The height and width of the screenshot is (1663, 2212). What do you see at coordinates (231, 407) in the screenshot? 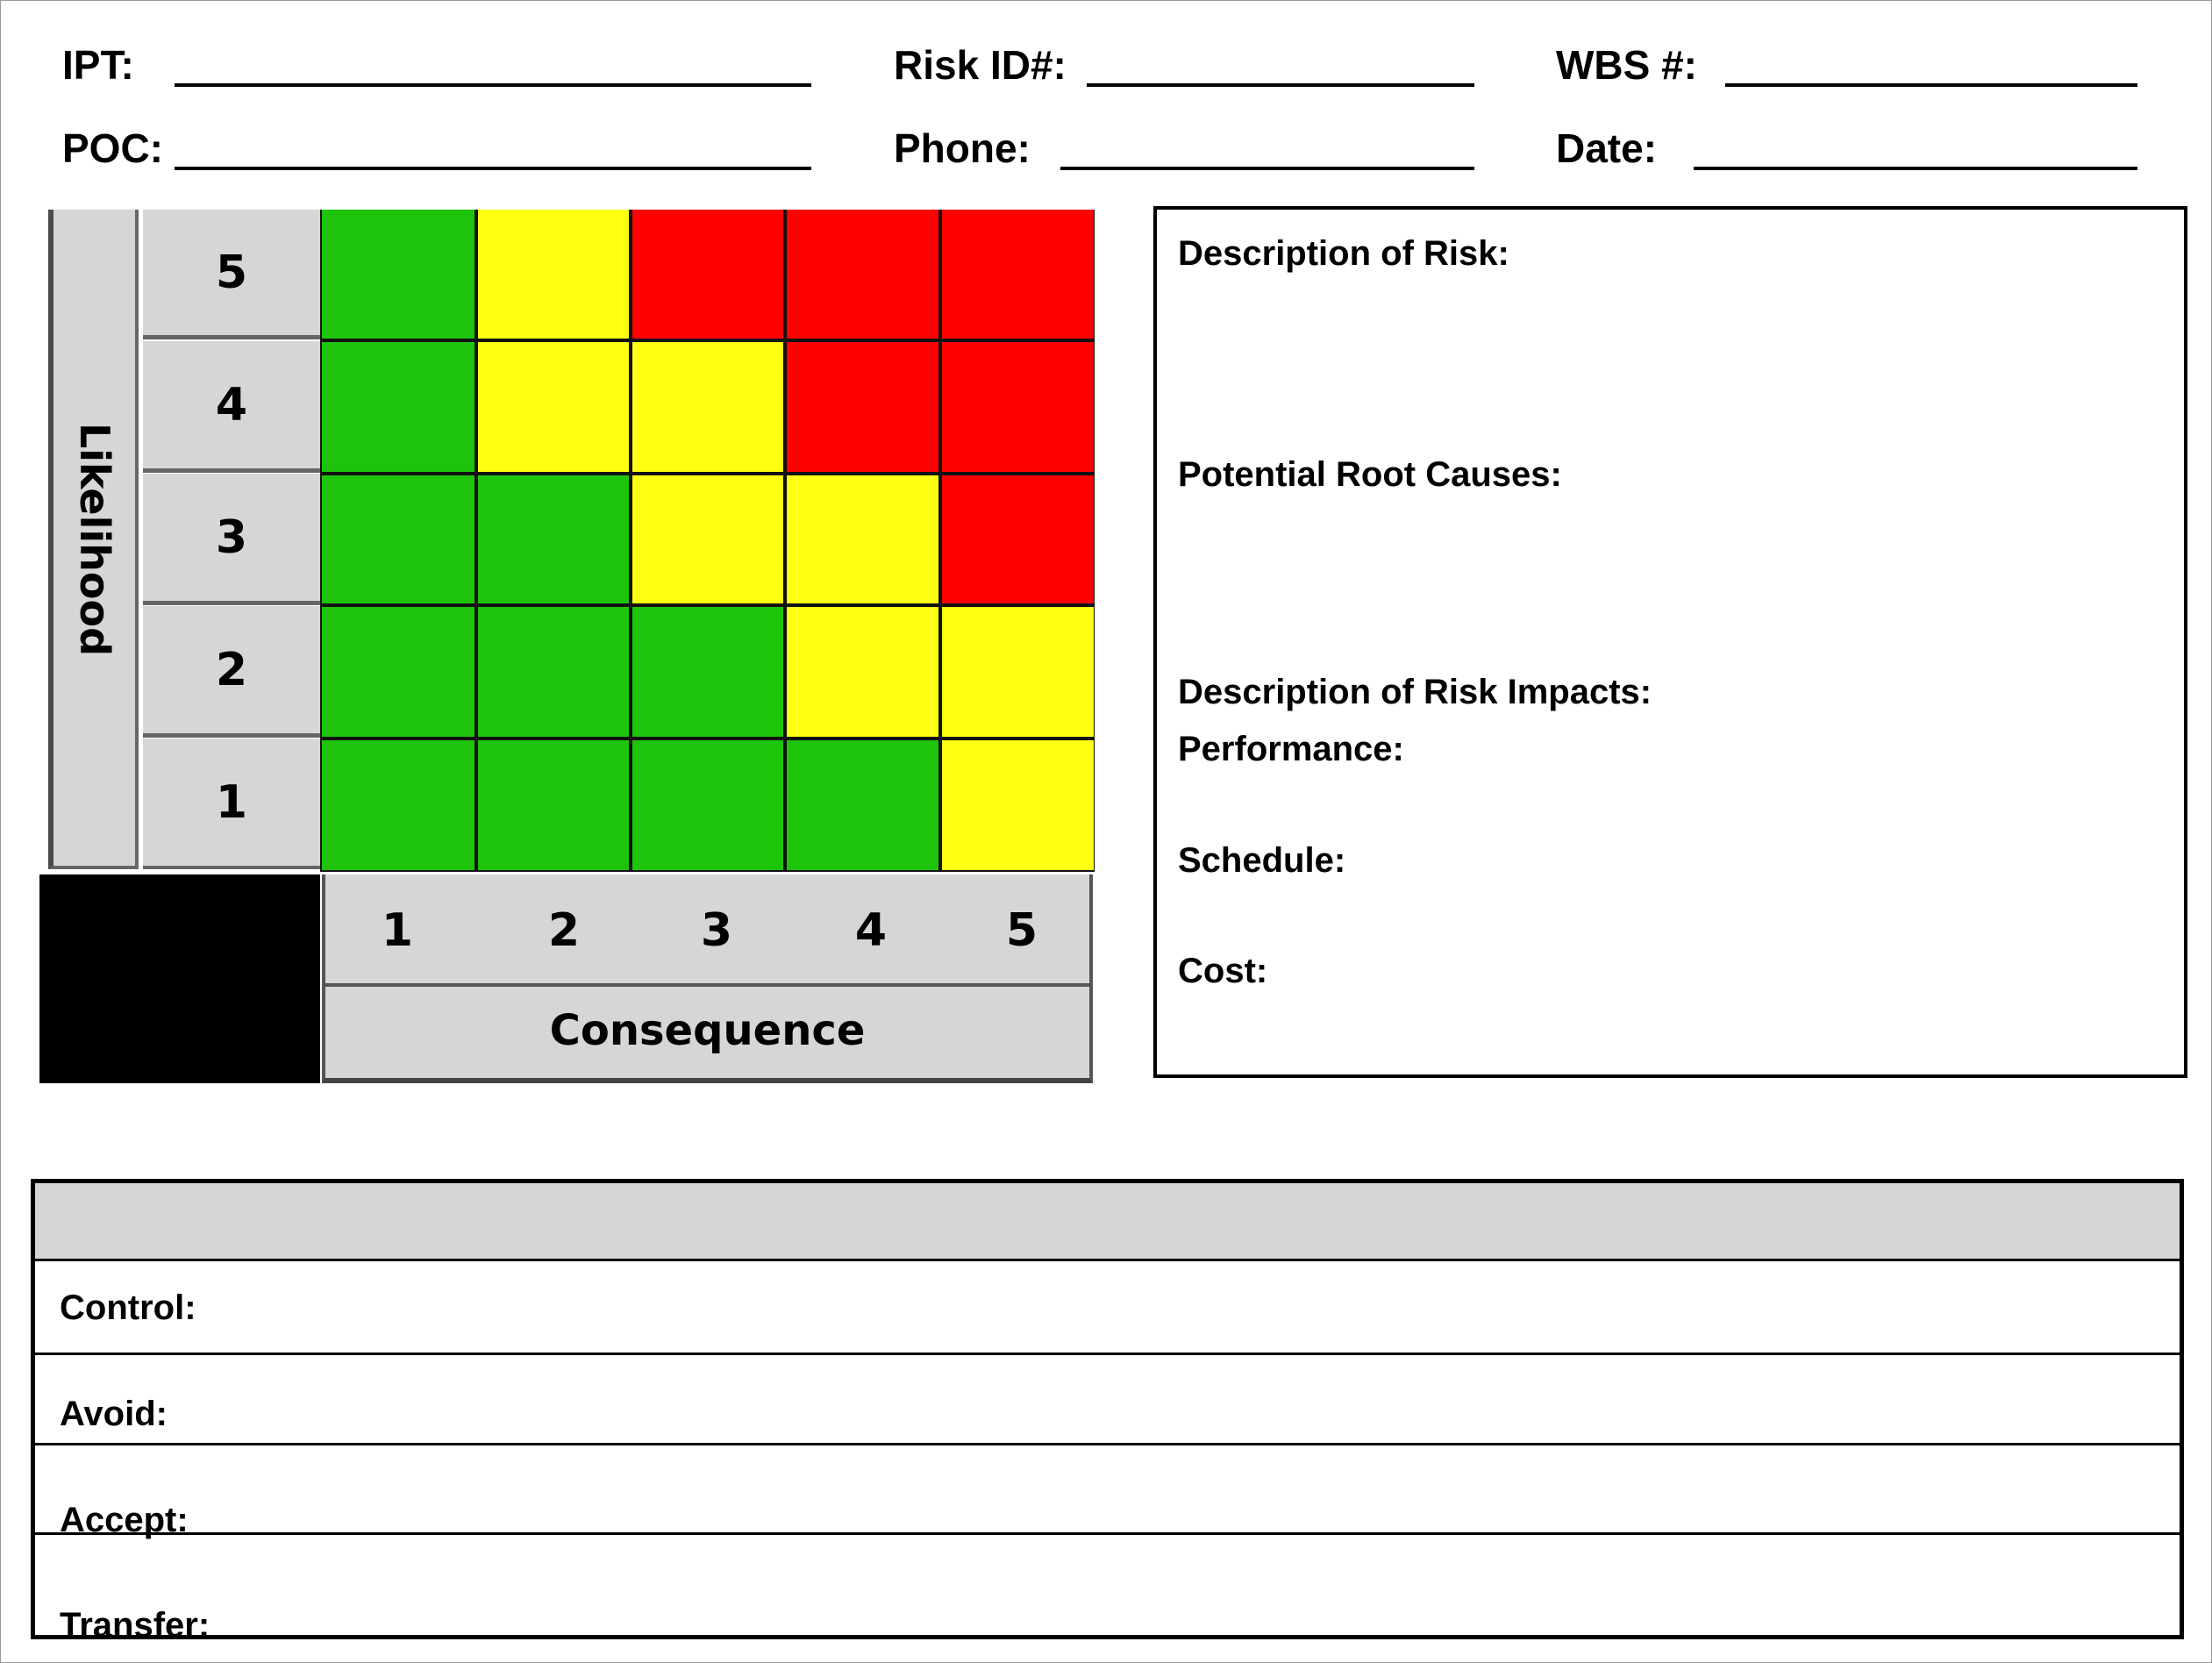
I see `likelihood-level-4: 4` at bounding box center [231, 407].